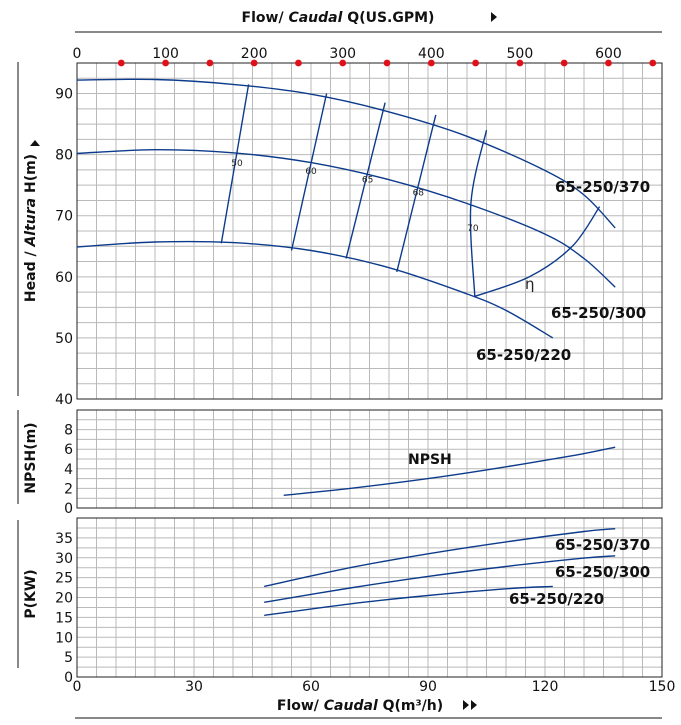 The height and width of the screenshot is (725, 681). Describe the element at coordinates (545, 687) in the screenshot. I see `x-tick-label: 120` at that location.